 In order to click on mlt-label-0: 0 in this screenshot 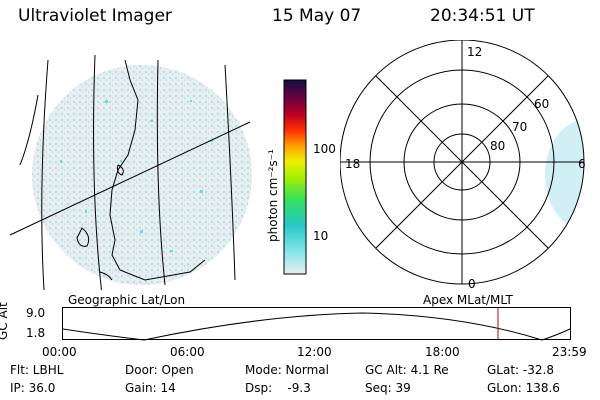, I will do `click(472, 284)`.